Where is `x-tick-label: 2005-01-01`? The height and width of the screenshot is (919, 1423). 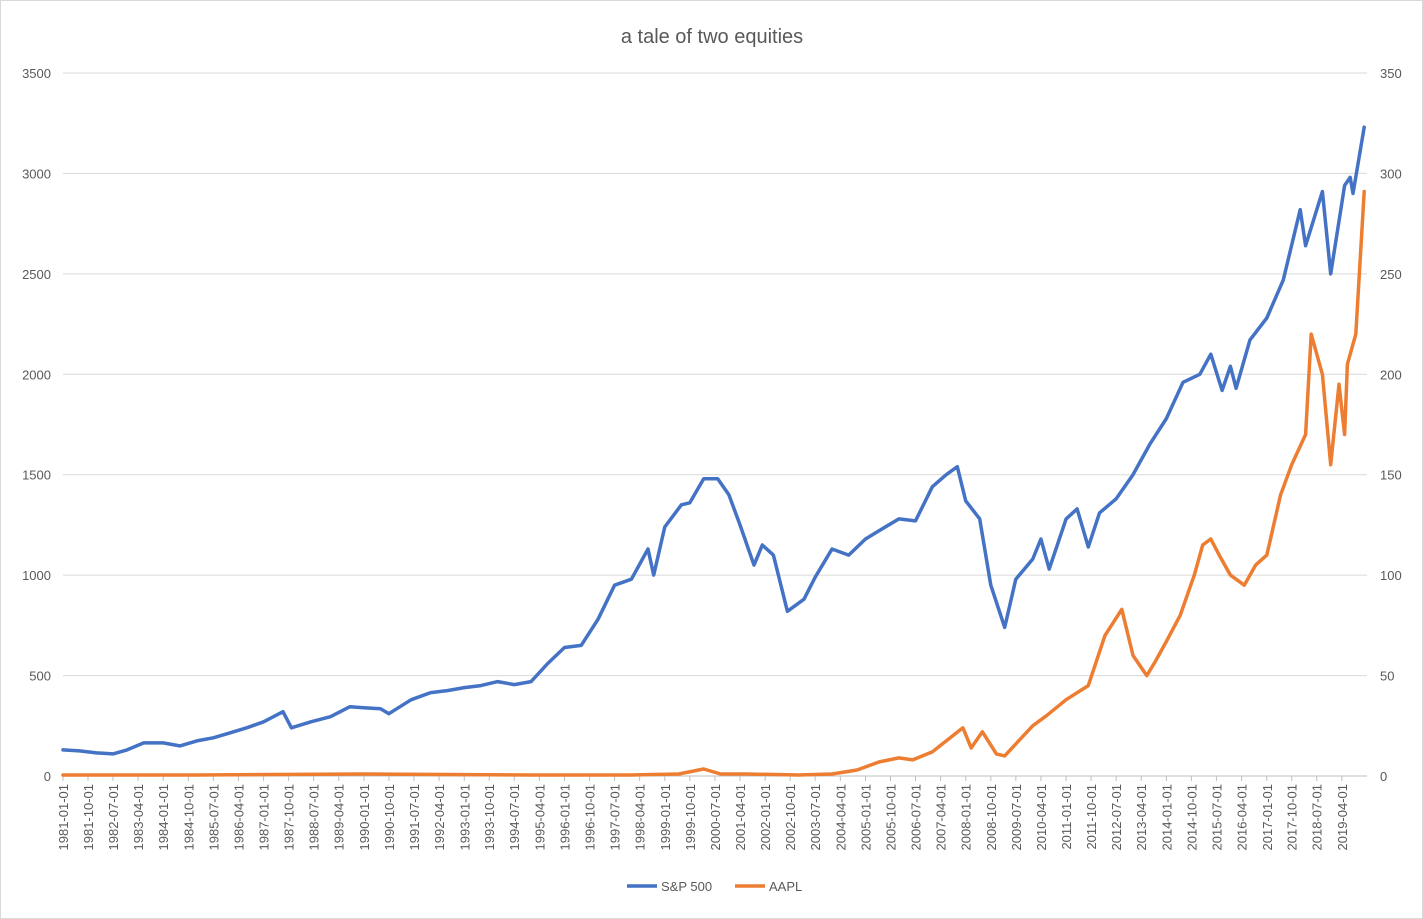 x-tick-label: 2005-01-01 is located at coordinates (866, 817).